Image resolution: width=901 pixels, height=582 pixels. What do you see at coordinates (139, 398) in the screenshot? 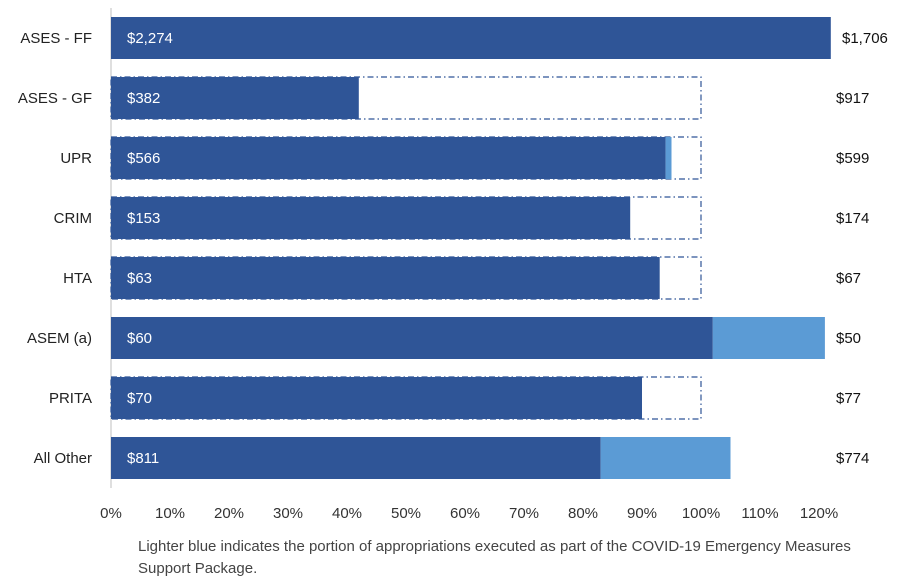
I see `bar-value-label-6: $70` at bounding box center [139, 398].